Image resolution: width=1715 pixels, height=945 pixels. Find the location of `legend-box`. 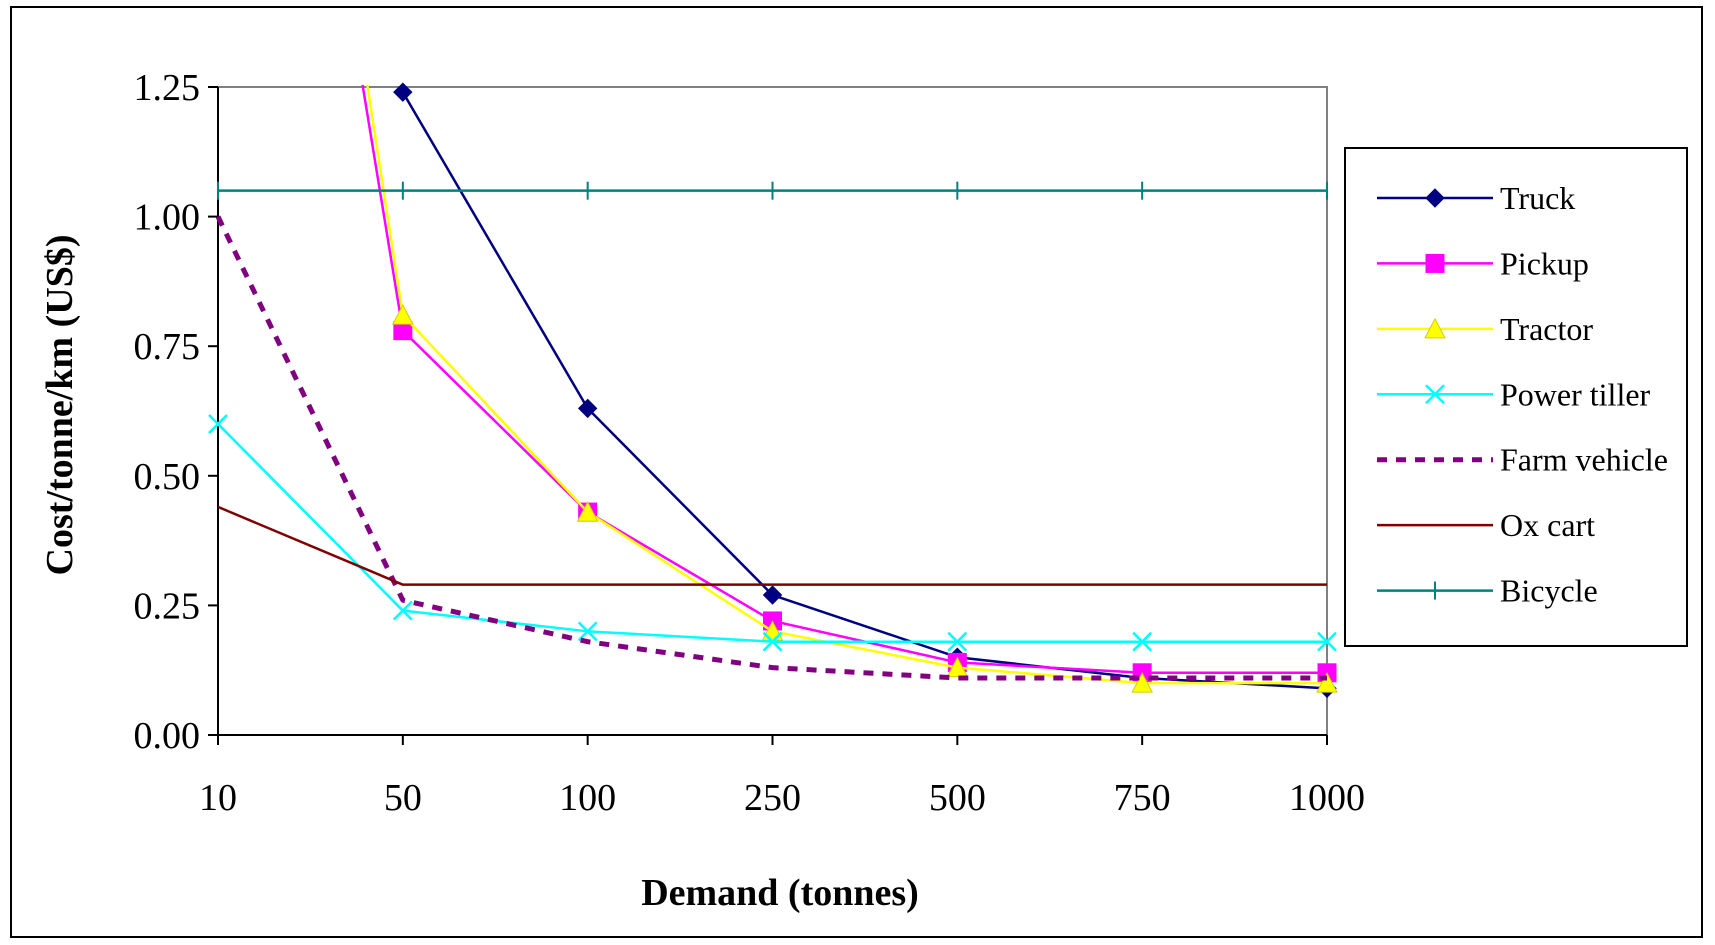

legend-box is located at coordinates (1516, 397).